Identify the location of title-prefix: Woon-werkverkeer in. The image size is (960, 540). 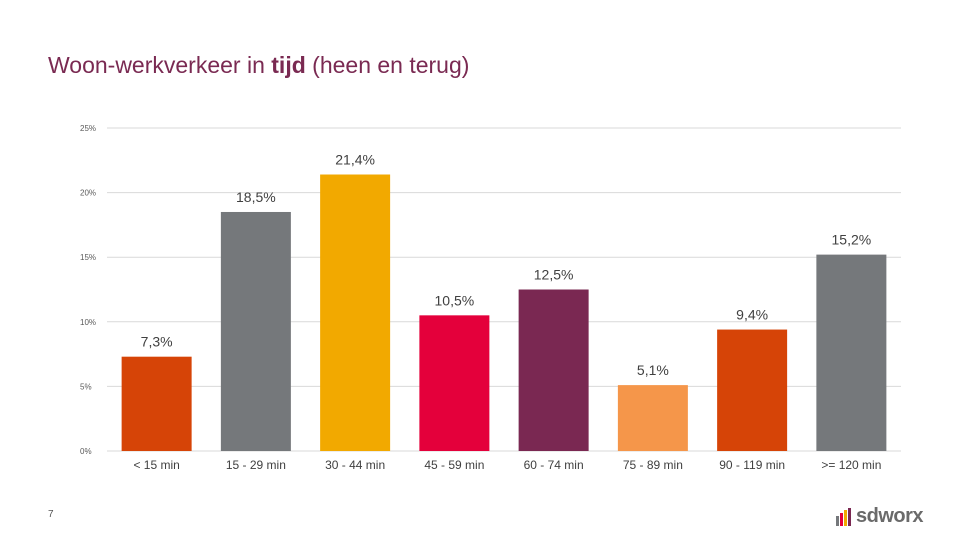
(160, 65).